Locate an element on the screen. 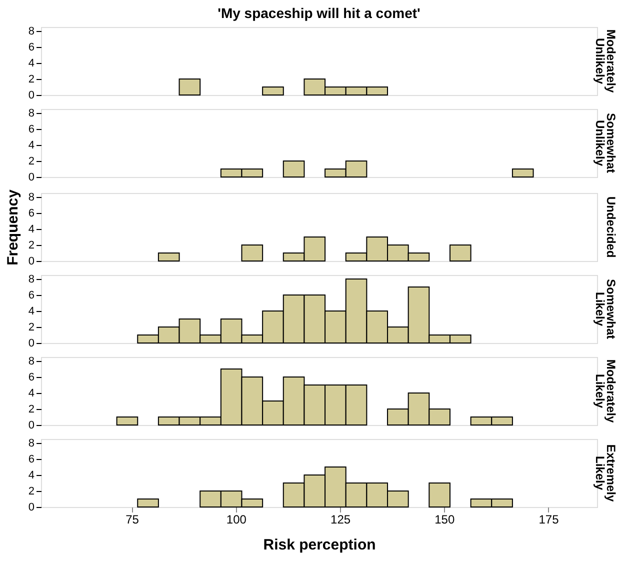 The image size is (644, 566). x-axis-title: Risk perception is located at coordinates (319, 545).